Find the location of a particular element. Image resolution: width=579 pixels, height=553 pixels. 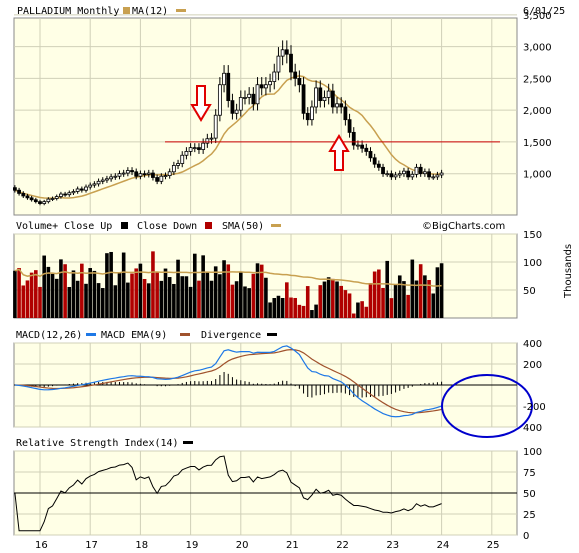

up-arrow-annotation is located at coordinates (339, 152).